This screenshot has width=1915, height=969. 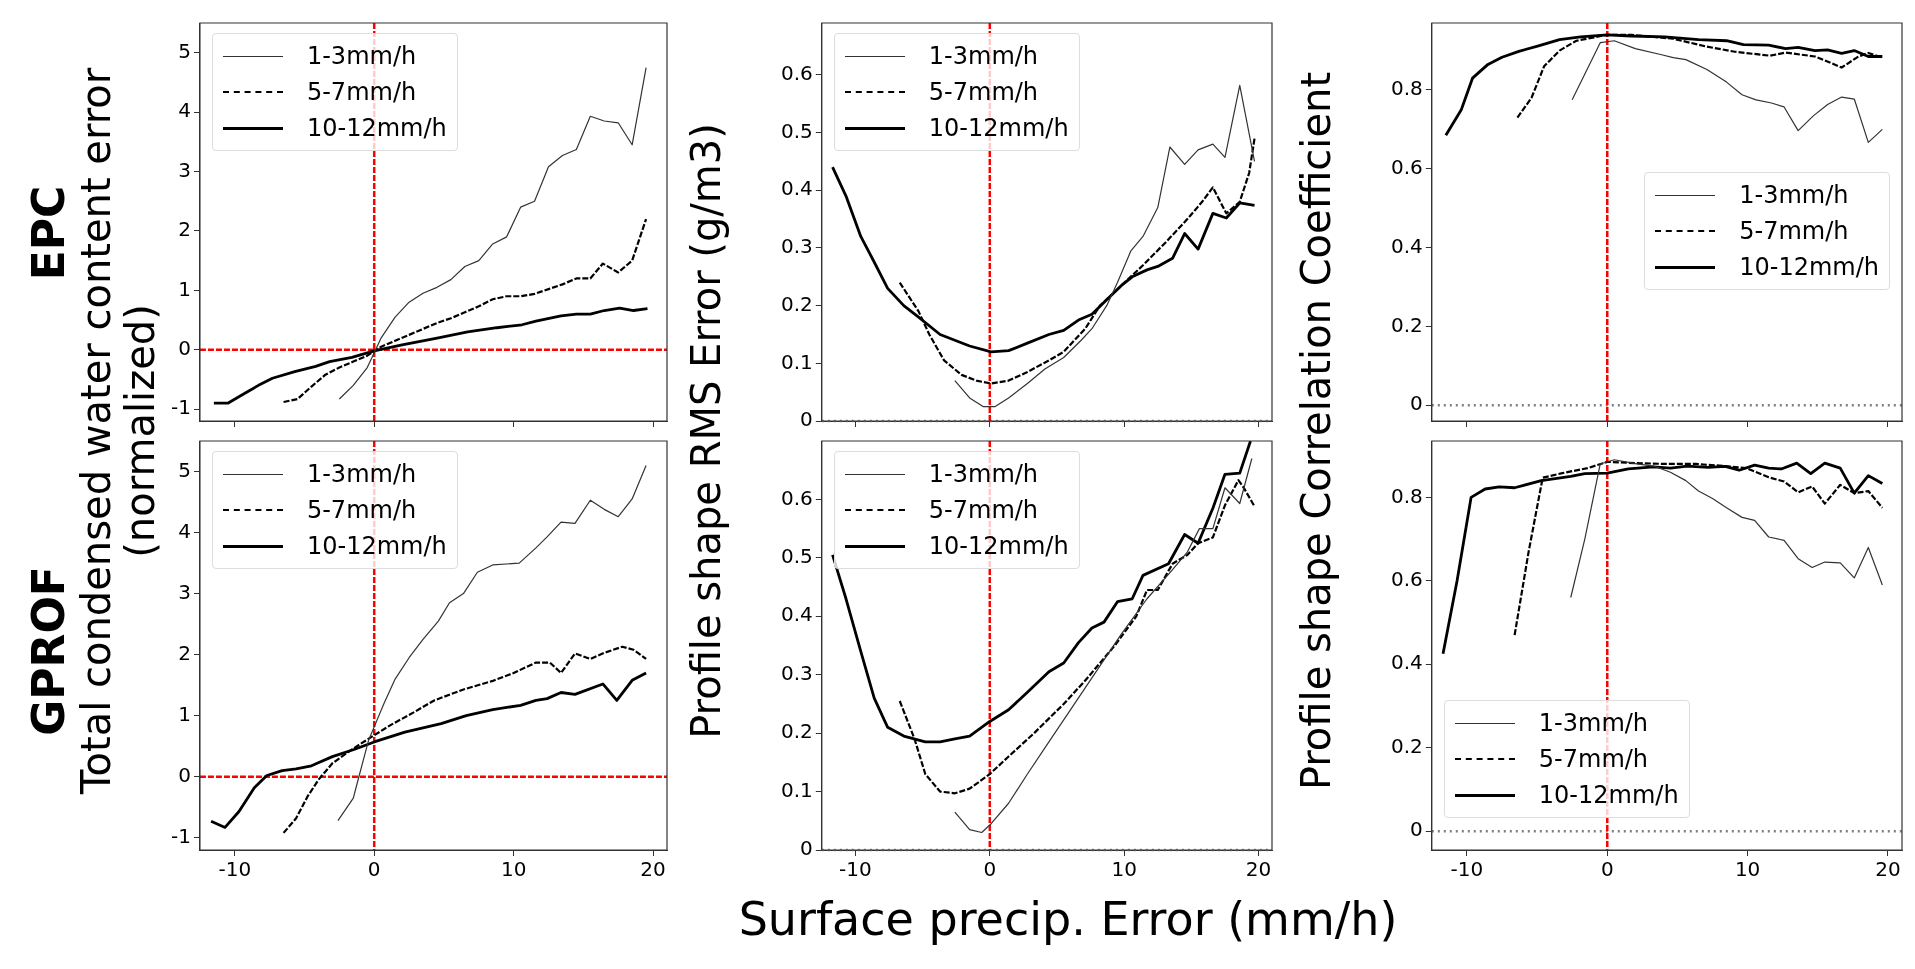 I want to click on text: GPROF, so click(x=48, y=651).